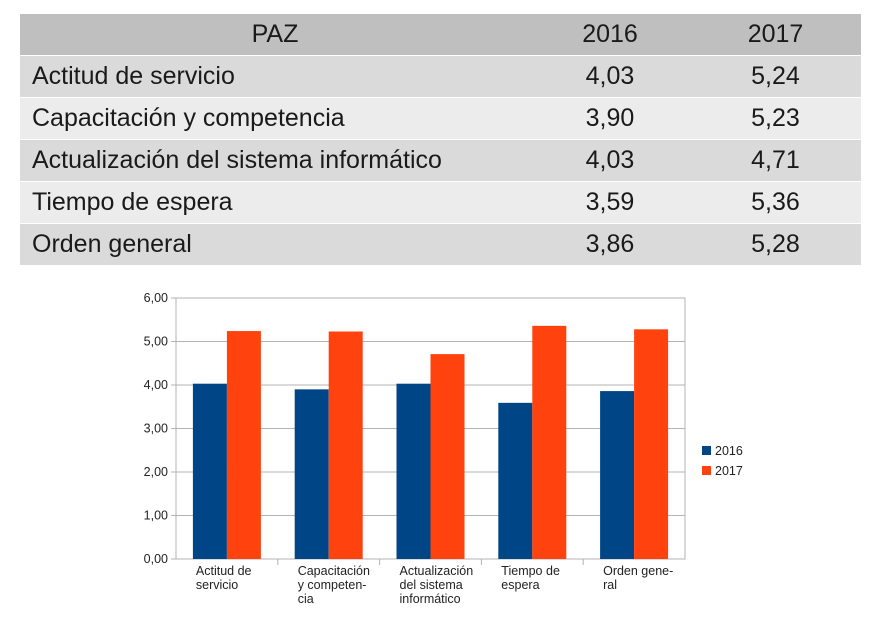 The width and height of the screenshot is (885, 636). I want to click on y-tick-label: 1,00, so click(156, 516).